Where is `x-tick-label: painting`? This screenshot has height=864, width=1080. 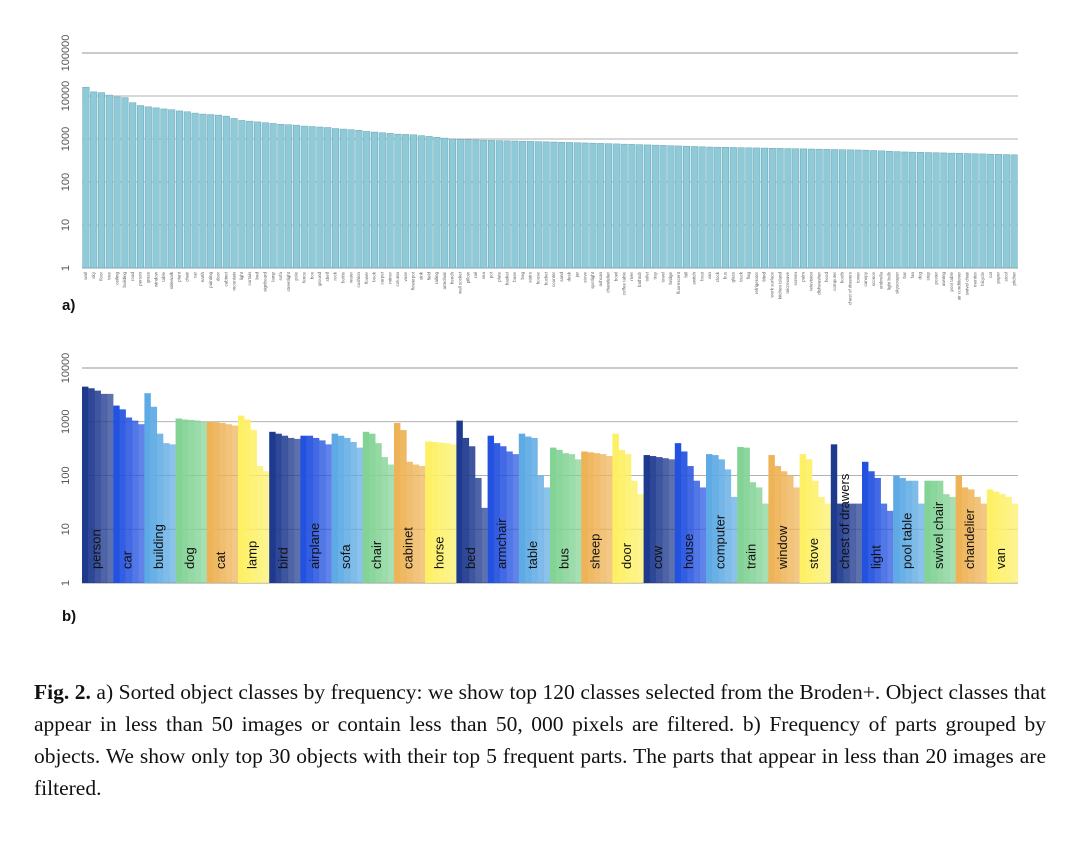
x-tick-label: painting is located at coordinates (210, 280).